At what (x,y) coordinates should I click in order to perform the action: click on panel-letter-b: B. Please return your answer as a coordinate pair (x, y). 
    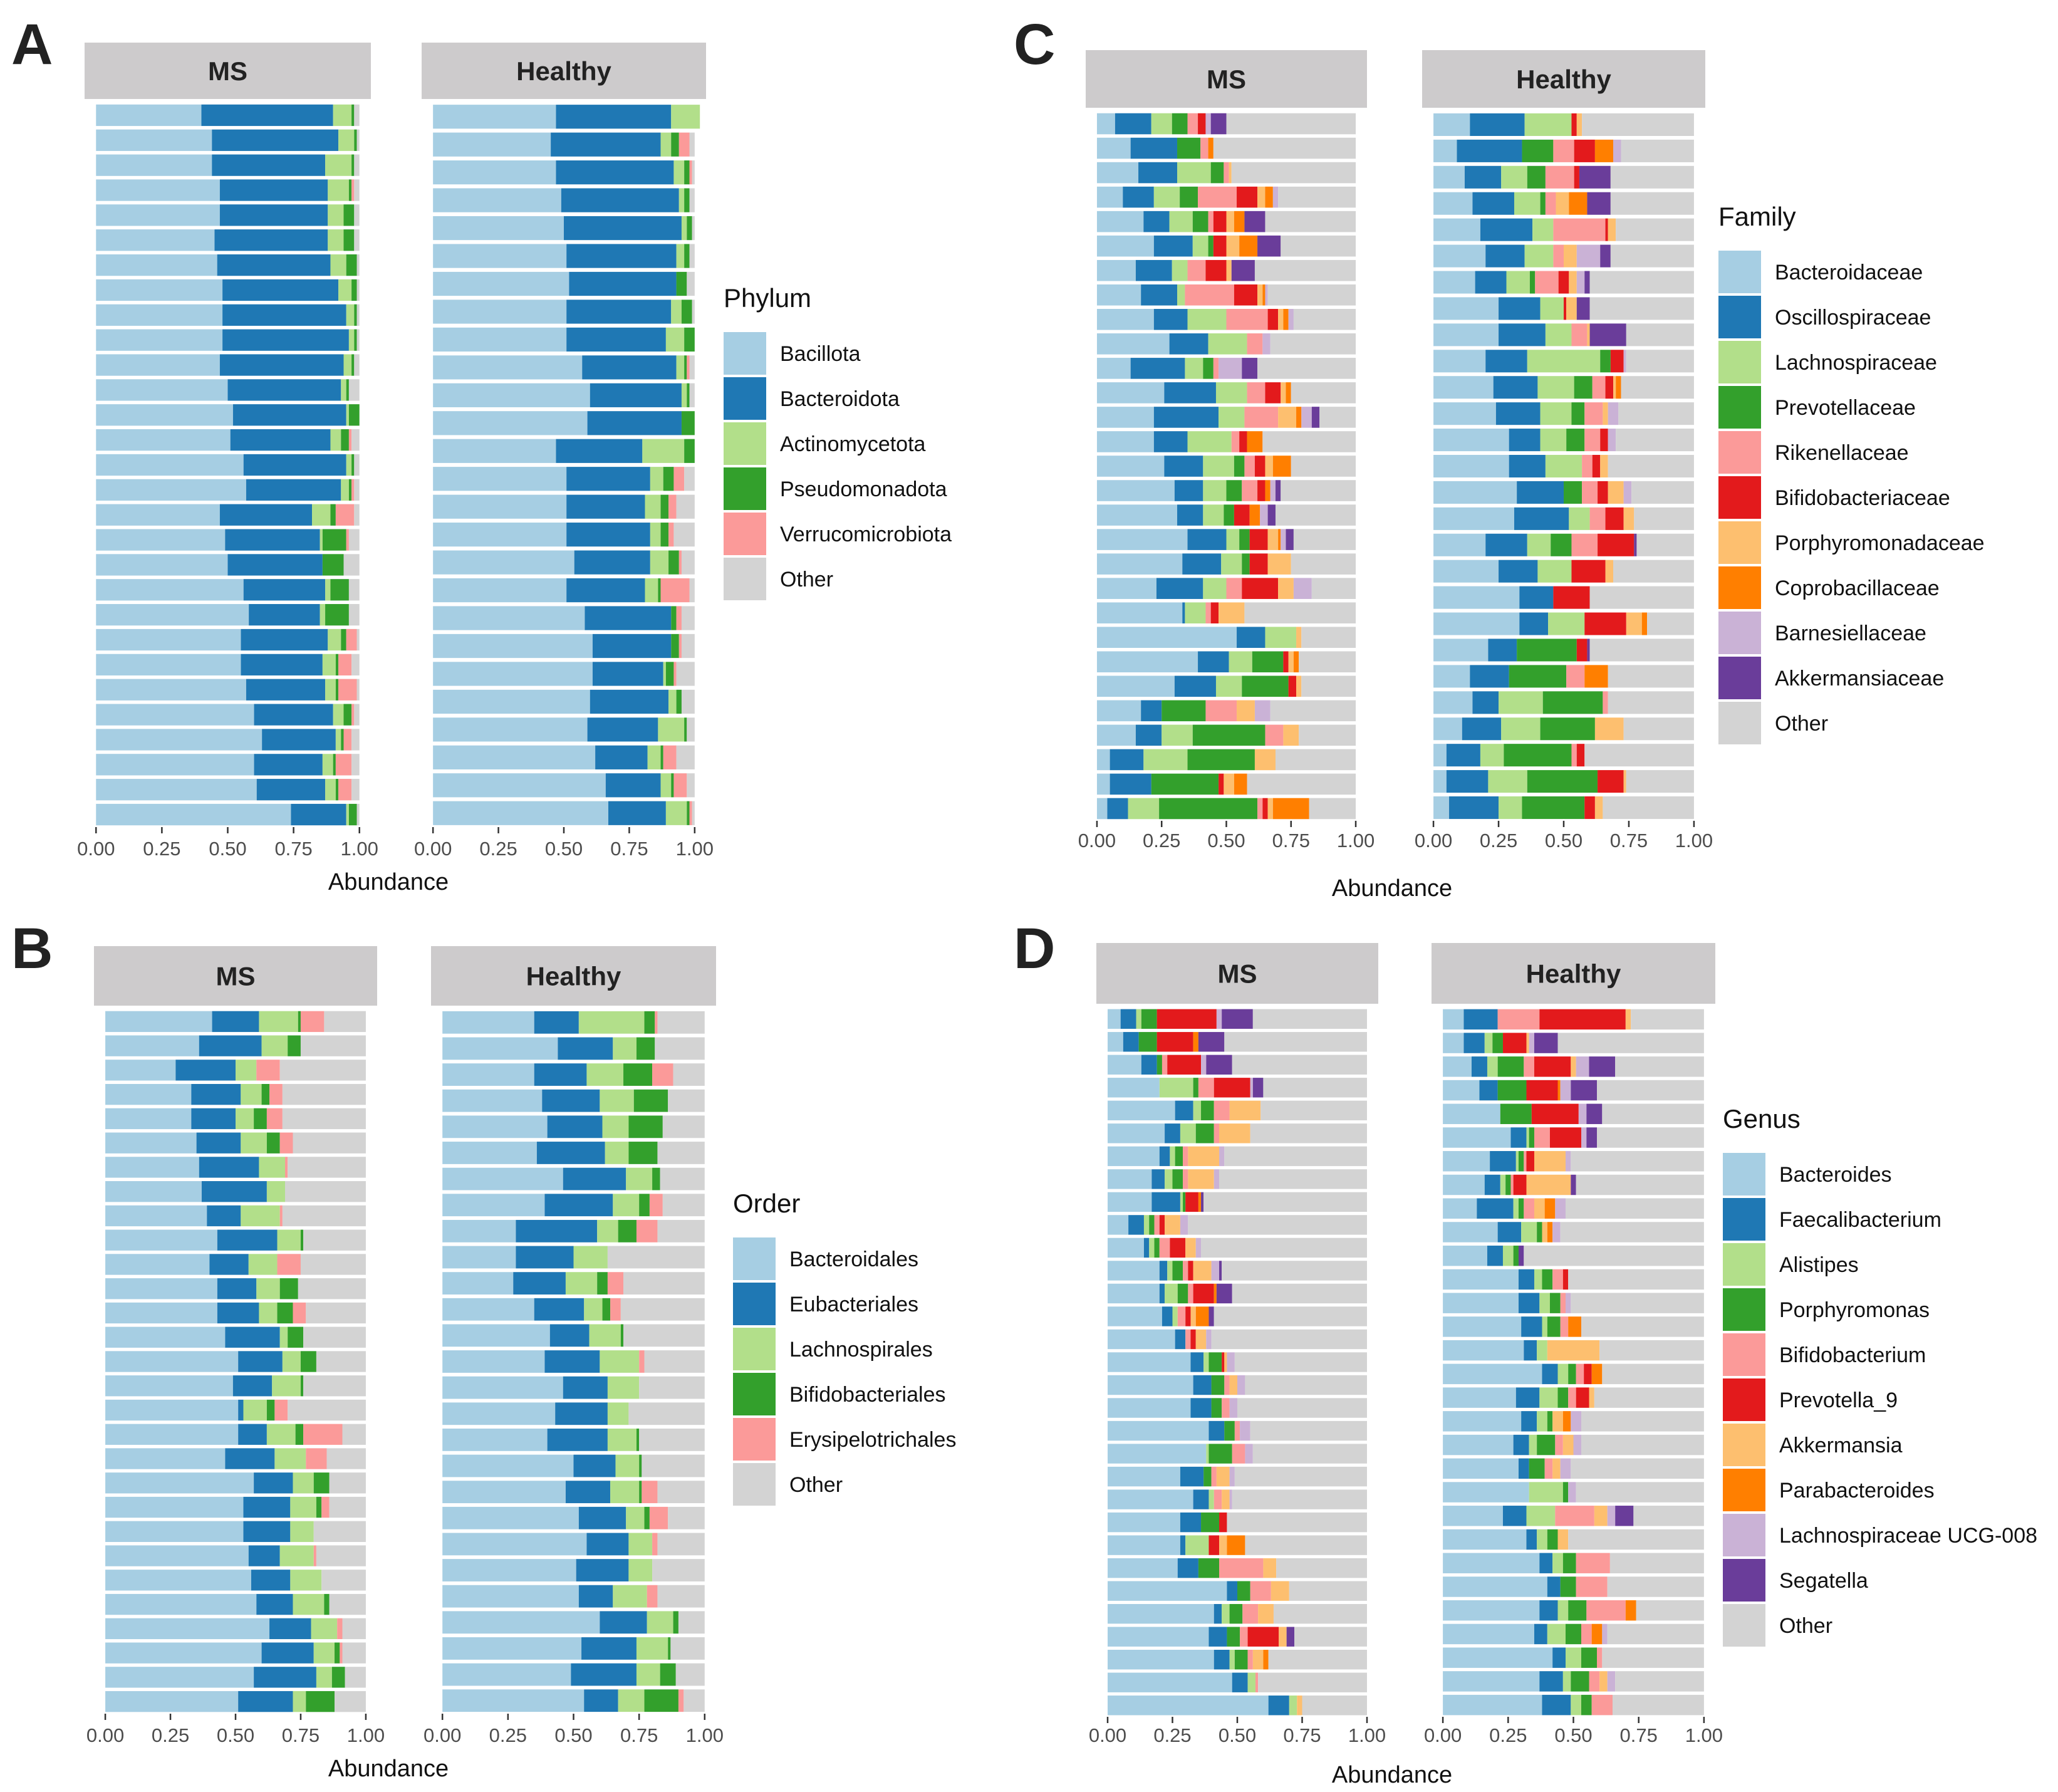
    Looking at the image, I should click on (32, 949).